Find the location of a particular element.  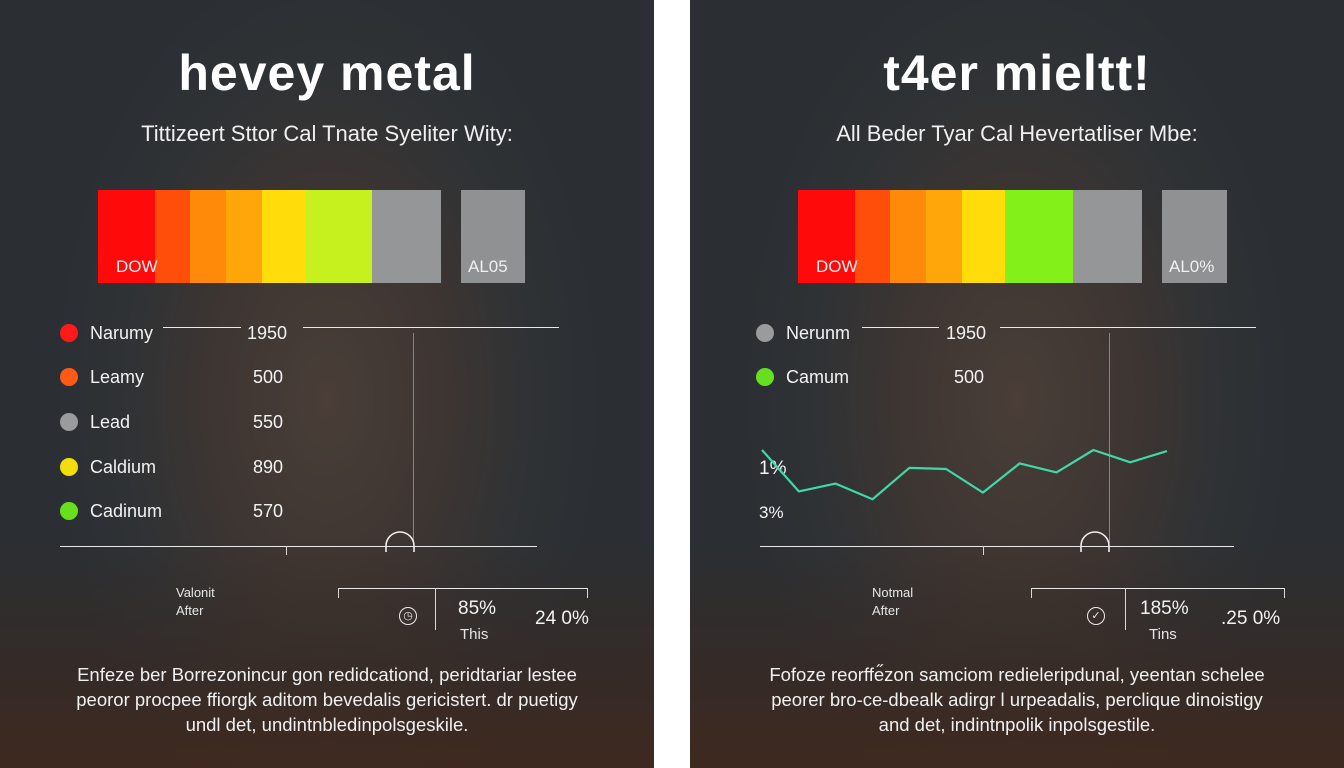

legend-name: Leamy is located at coordinates (117, 377).